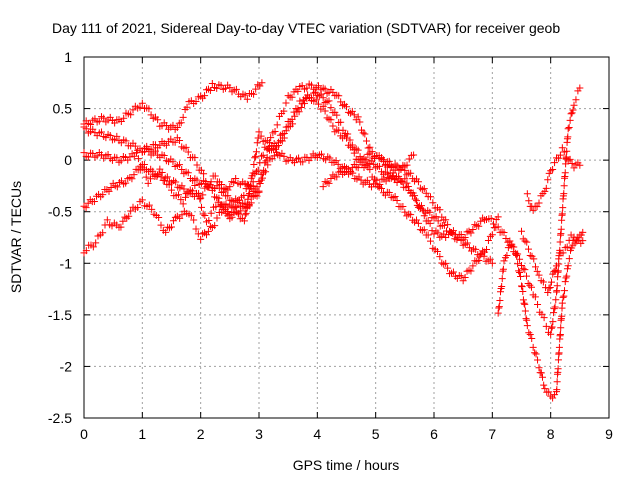 This screenshot has width=640, height=480. Describe the element at coordinates (434, 434) in the screenshot. I see `x-tick-label: 6` at that location.